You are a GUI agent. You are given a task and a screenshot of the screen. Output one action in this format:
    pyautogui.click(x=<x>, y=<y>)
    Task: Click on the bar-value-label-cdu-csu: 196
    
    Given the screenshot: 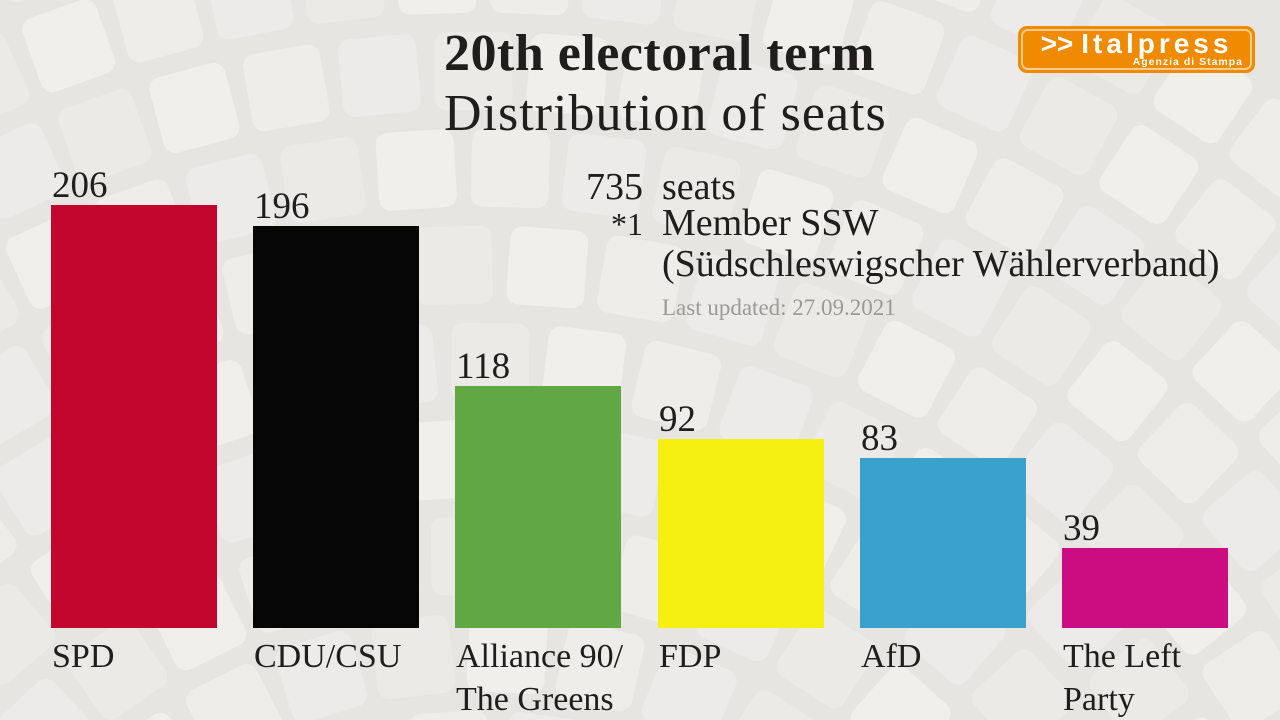 What is the action you would take?
    pyautogui.click(x=282, y=206)
    